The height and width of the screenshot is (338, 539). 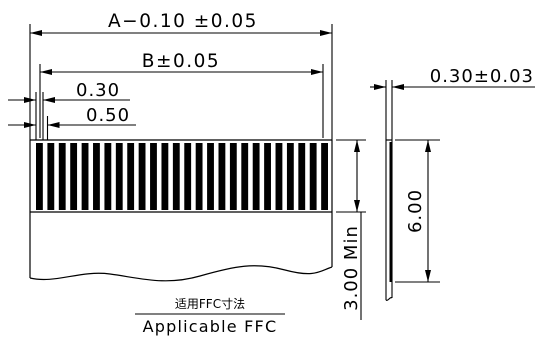 What do you see at coordinates (210, 304) in the screenshot?
I see `caption-chinese: 适用FFC寸法` at bounding box center [210, 304].